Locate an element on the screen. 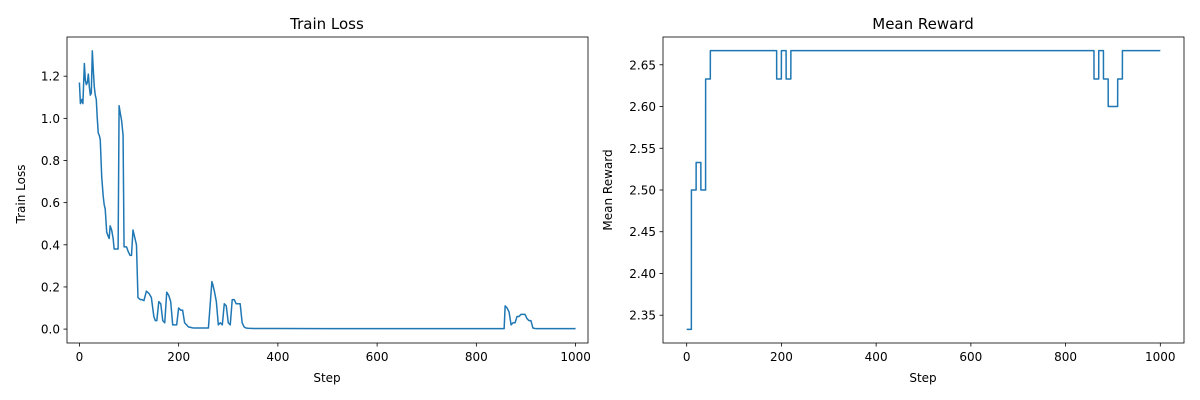 This screenshot has height=400, width=1200. mean-reward-y-tick-label-0: 2.35 is located at coordinates (642, 316).